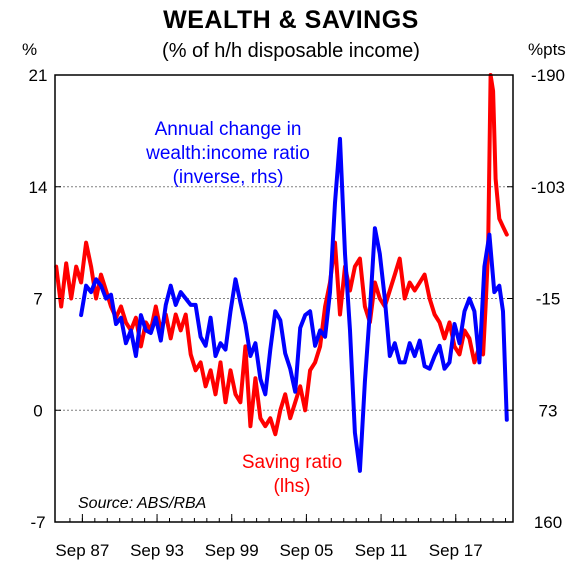 The width and height of the screenshot is (582, 575). Describe the element at coordinates (82, 550) in the screenshot. I see `x-tick-label: Sep 87` at that location.